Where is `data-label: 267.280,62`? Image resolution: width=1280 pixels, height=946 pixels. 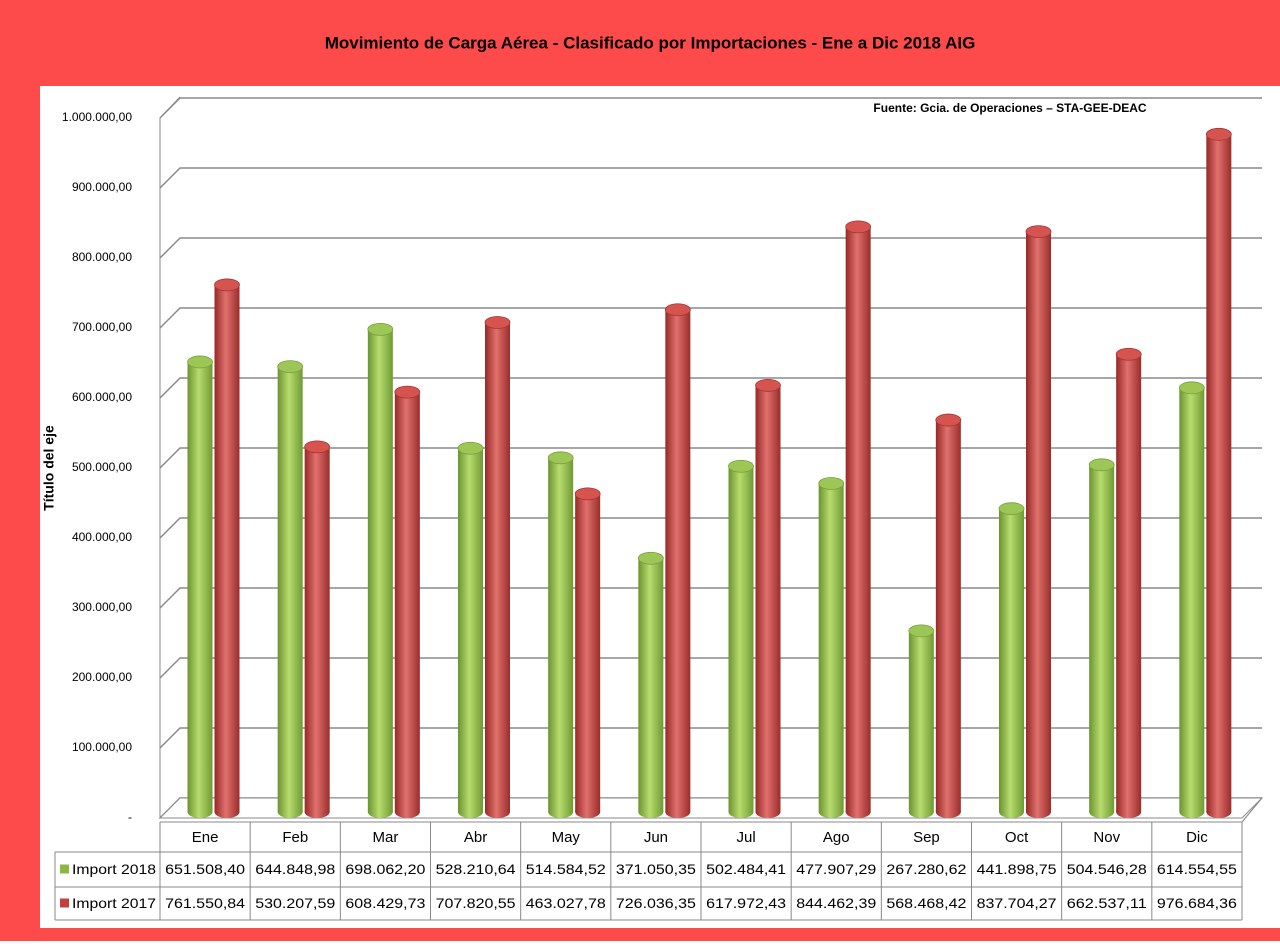 data-label: 267.280,62 is located at coordinates (926, 869).